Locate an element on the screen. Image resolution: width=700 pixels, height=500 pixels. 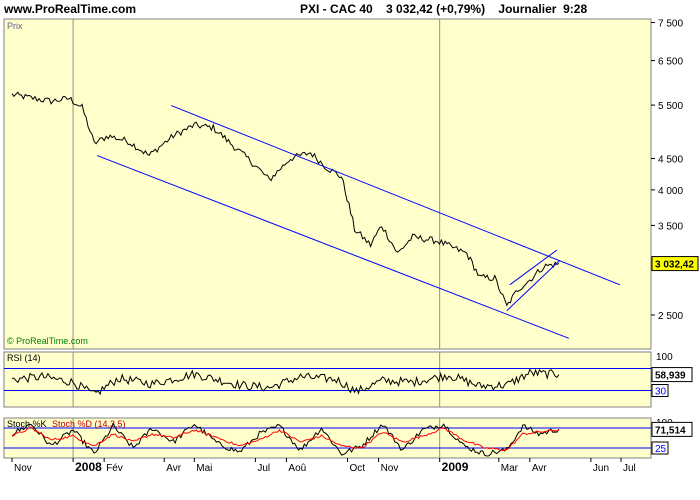
x-tick-label: Jun is located at coordinates (601, 468).